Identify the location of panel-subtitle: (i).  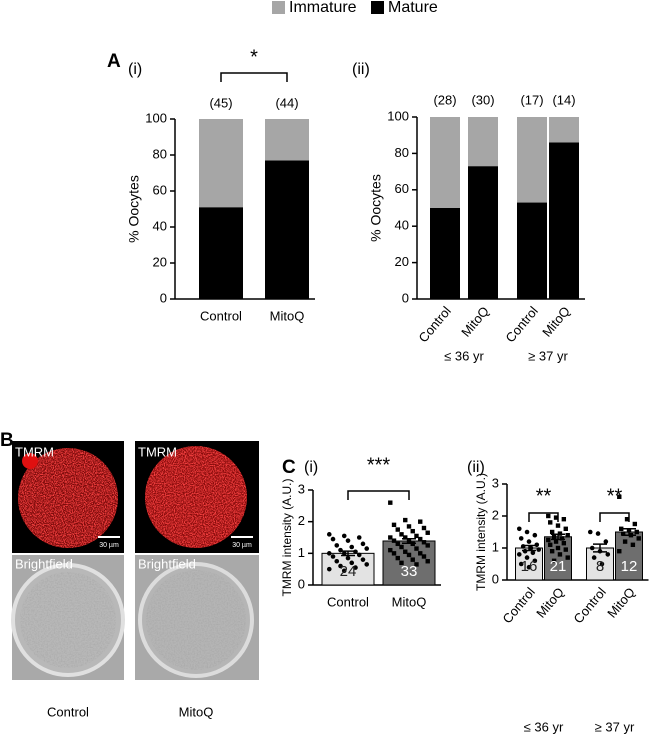
(311, 467).